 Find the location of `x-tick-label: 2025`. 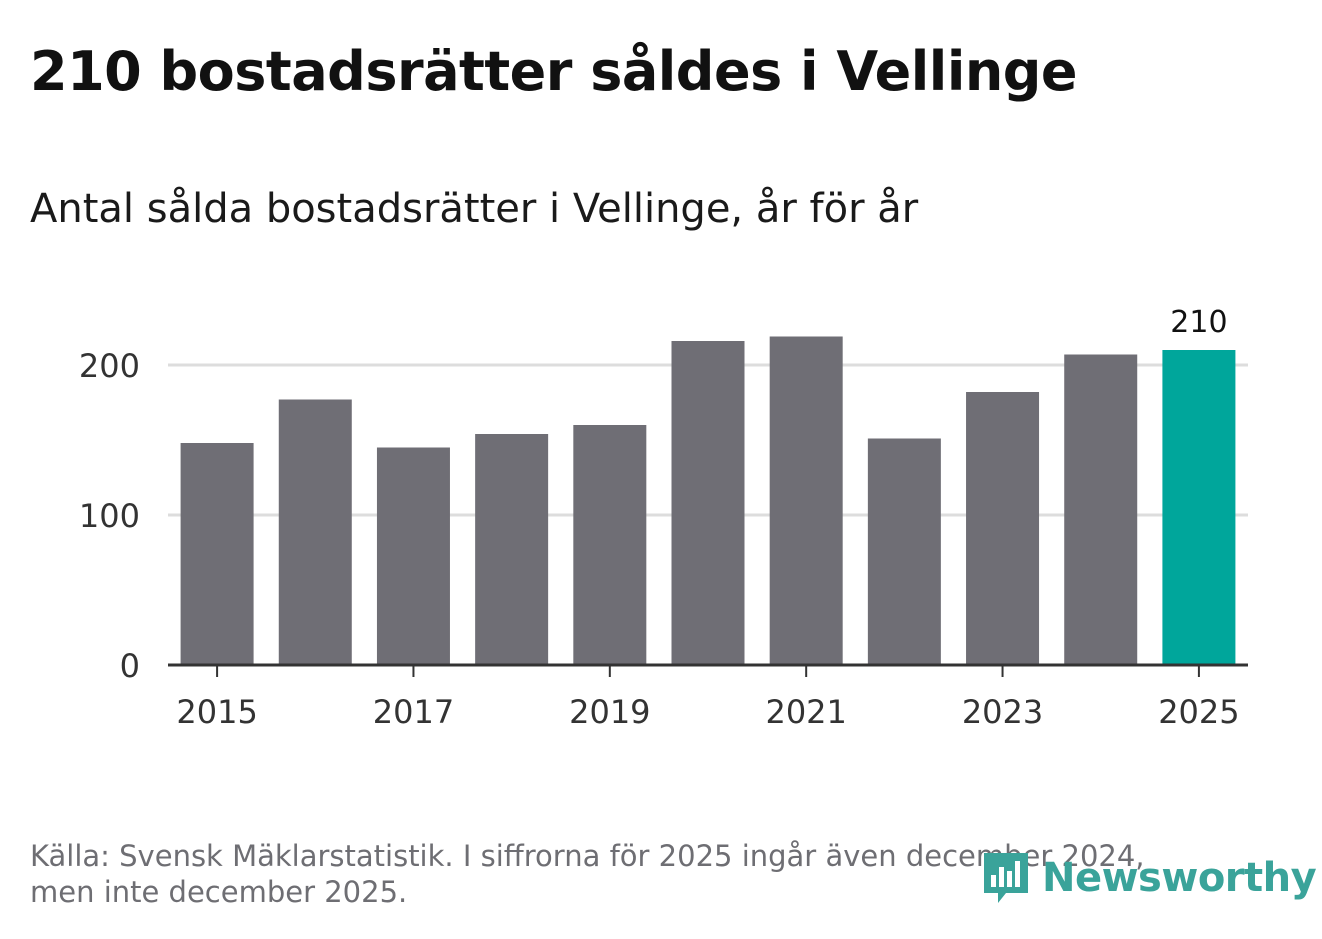

x-tick-label: 2025 is located at coordinates (1198, 712).